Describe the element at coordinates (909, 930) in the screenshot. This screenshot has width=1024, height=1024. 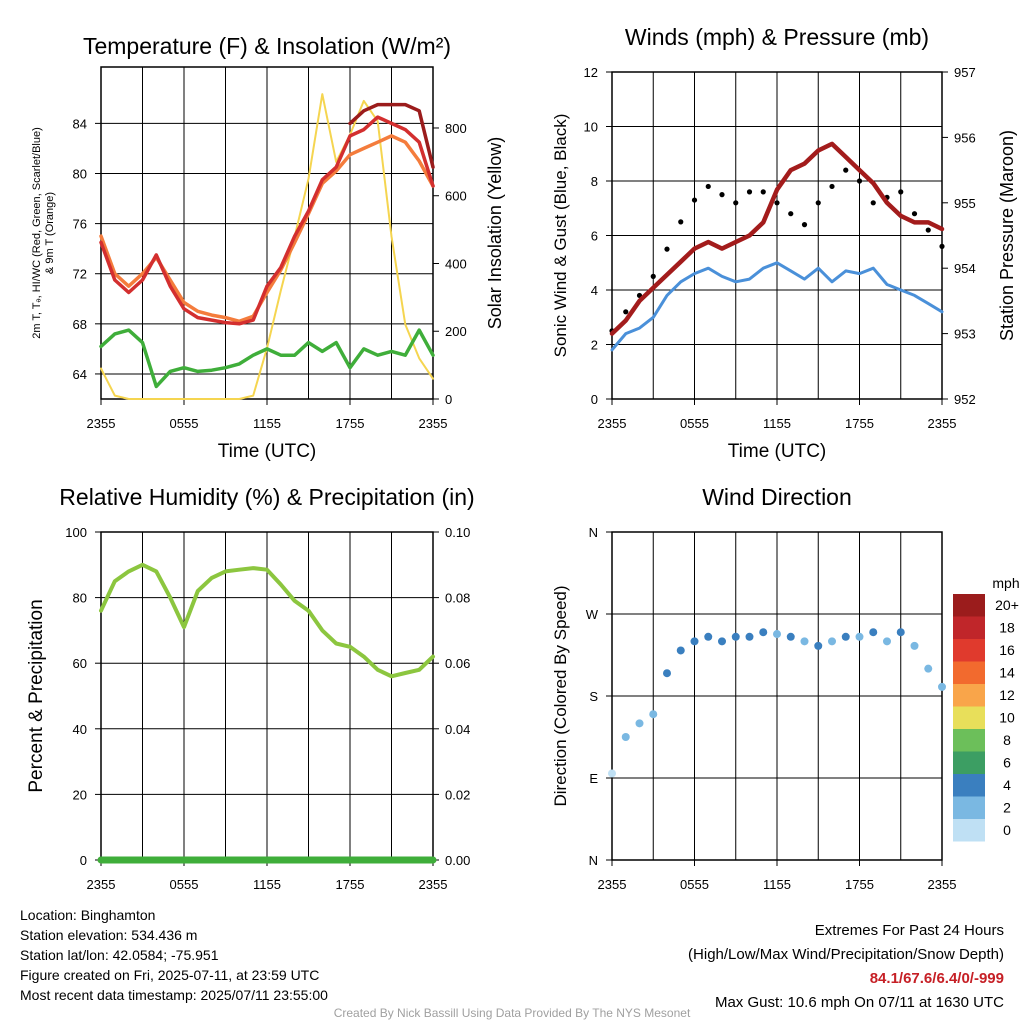
I see `extremes-title: Extremes For Past 24 Hours` at that location.